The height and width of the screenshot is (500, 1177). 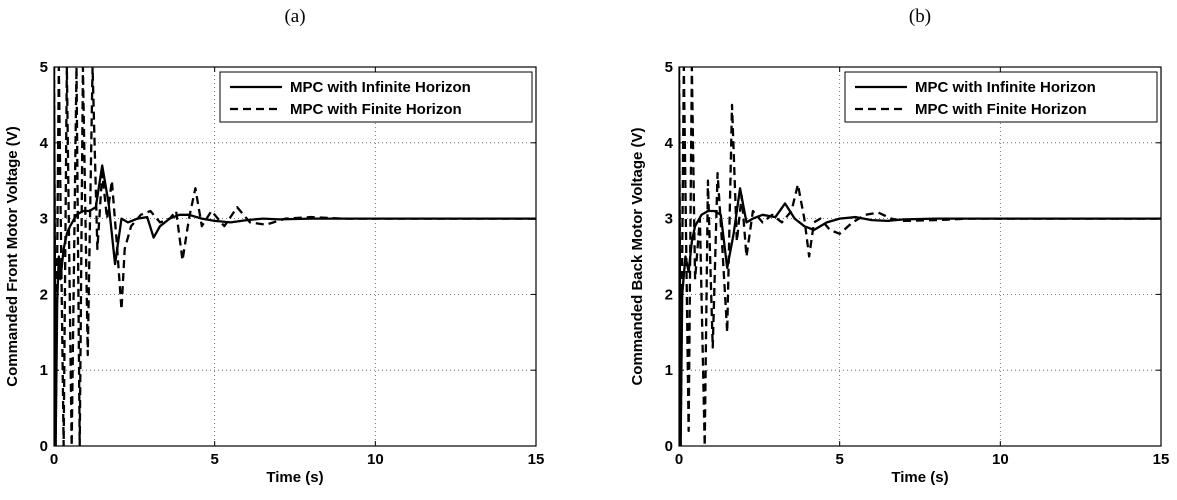 I want to click on panel-label: (b), so click(x=920, y=16).